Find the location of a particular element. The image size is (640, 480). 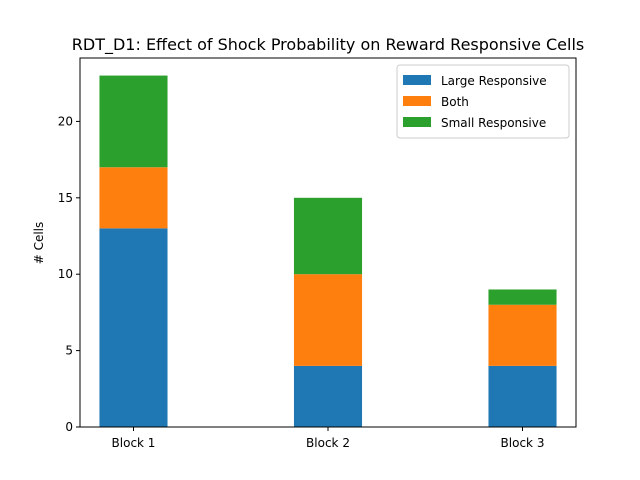

y-tick-label: 20 is located at coordinates (65, 121).